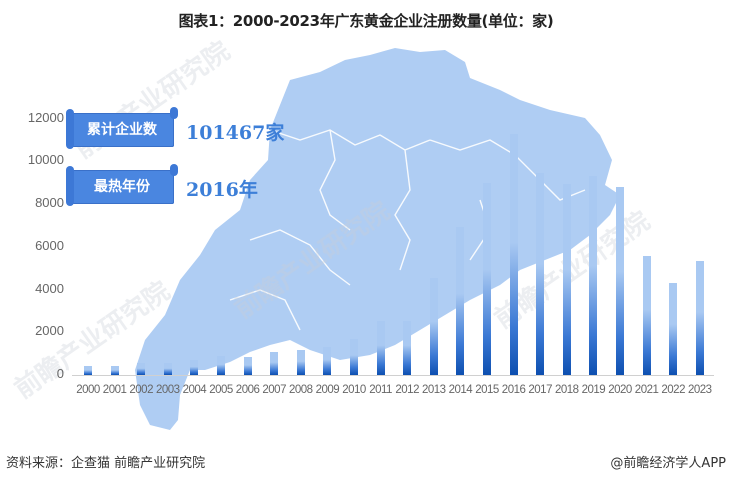 Image resolution: width=732 pixels, height=480 pixels. I want to click on y-tick: 0, so click(60, 373).